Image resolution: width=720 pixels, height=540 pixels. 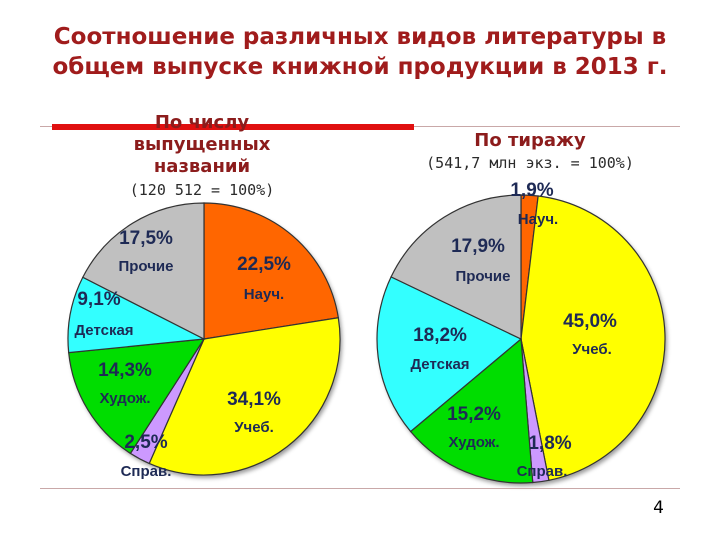 I want to click on left-chart-header: По числу выпущенных названий, so click(x=202, y=144).